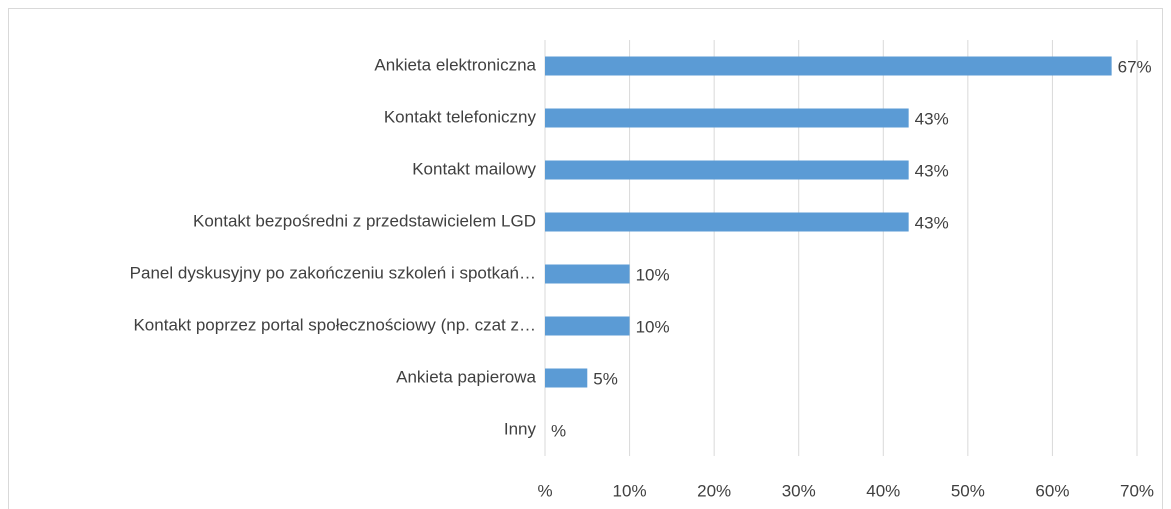 This screenshot has height=509, width=1171. I want to click on x-tick-label: %, so click(544, 490).